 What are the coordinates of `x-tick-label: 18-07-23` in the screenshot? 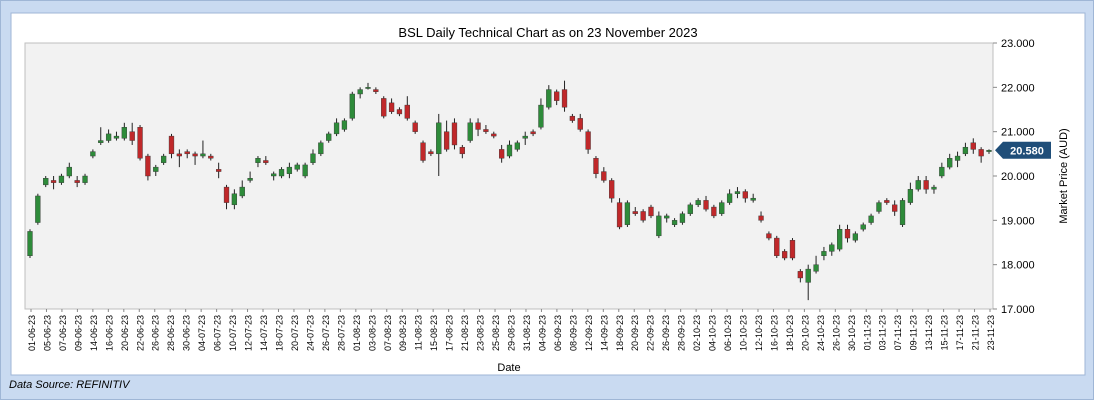 It's located at (279, 333).